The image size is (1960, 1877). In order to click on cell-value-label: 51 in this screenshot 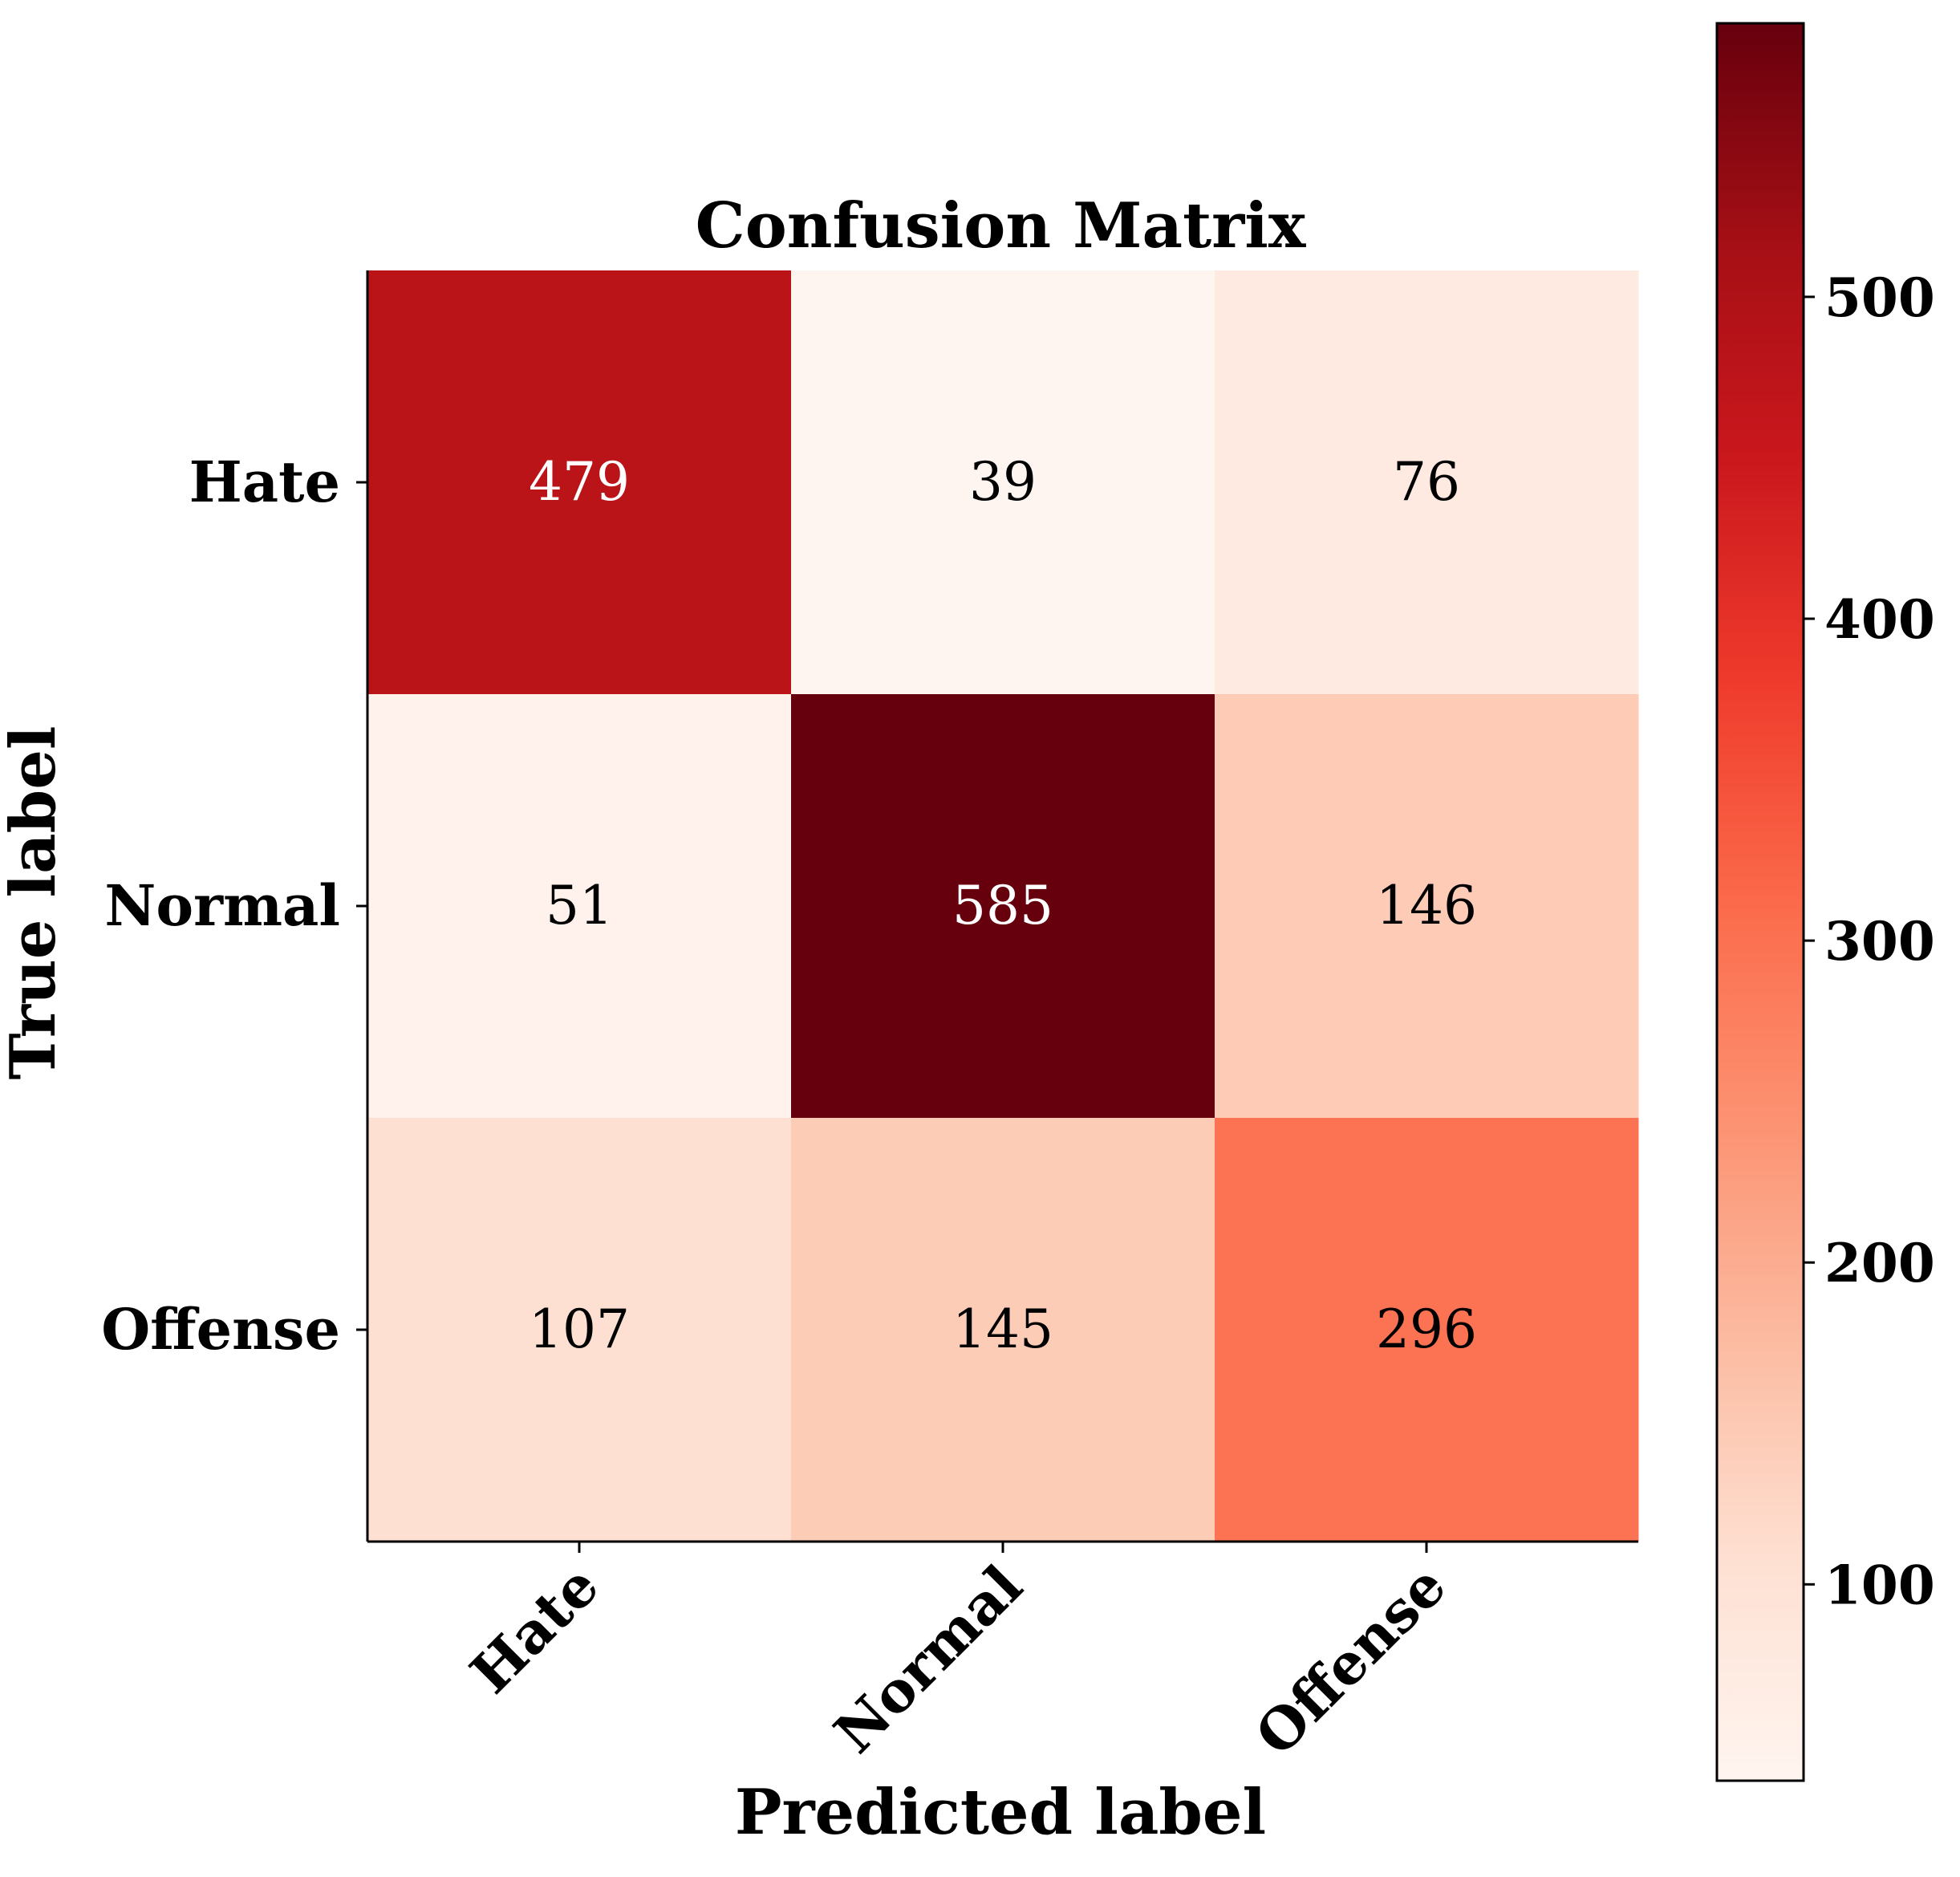, I will do `click(579, 905)`.